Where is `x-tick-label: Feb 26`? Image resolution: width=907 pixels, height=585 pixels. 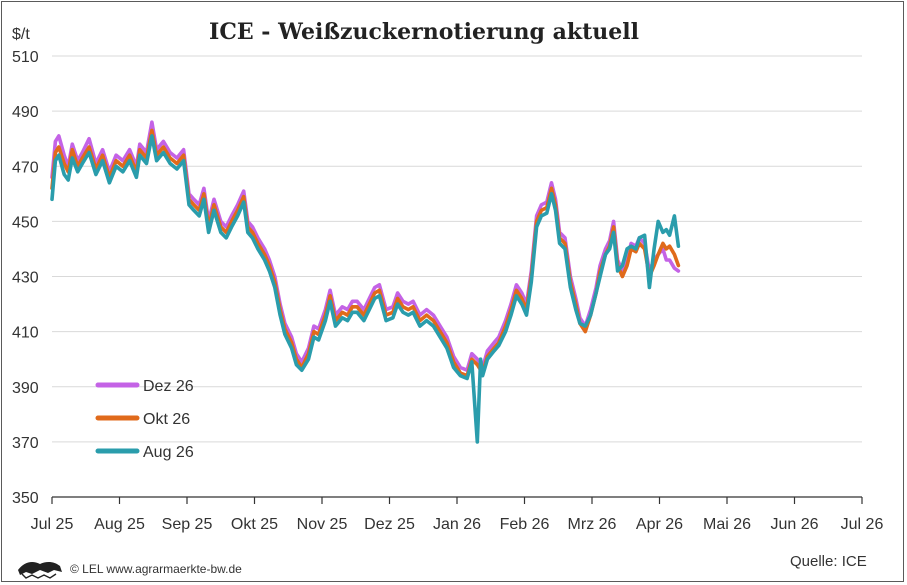 x-tick-label: Feb 26 is located at coordinates (525, 524).